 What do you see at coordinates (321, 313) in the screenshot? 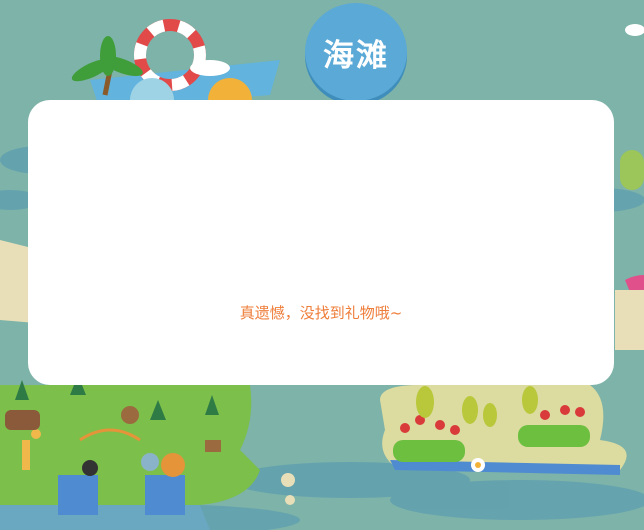
I see `result-message: 真遗憾，没找到礼物哦~` at bounding box center [321, 313].